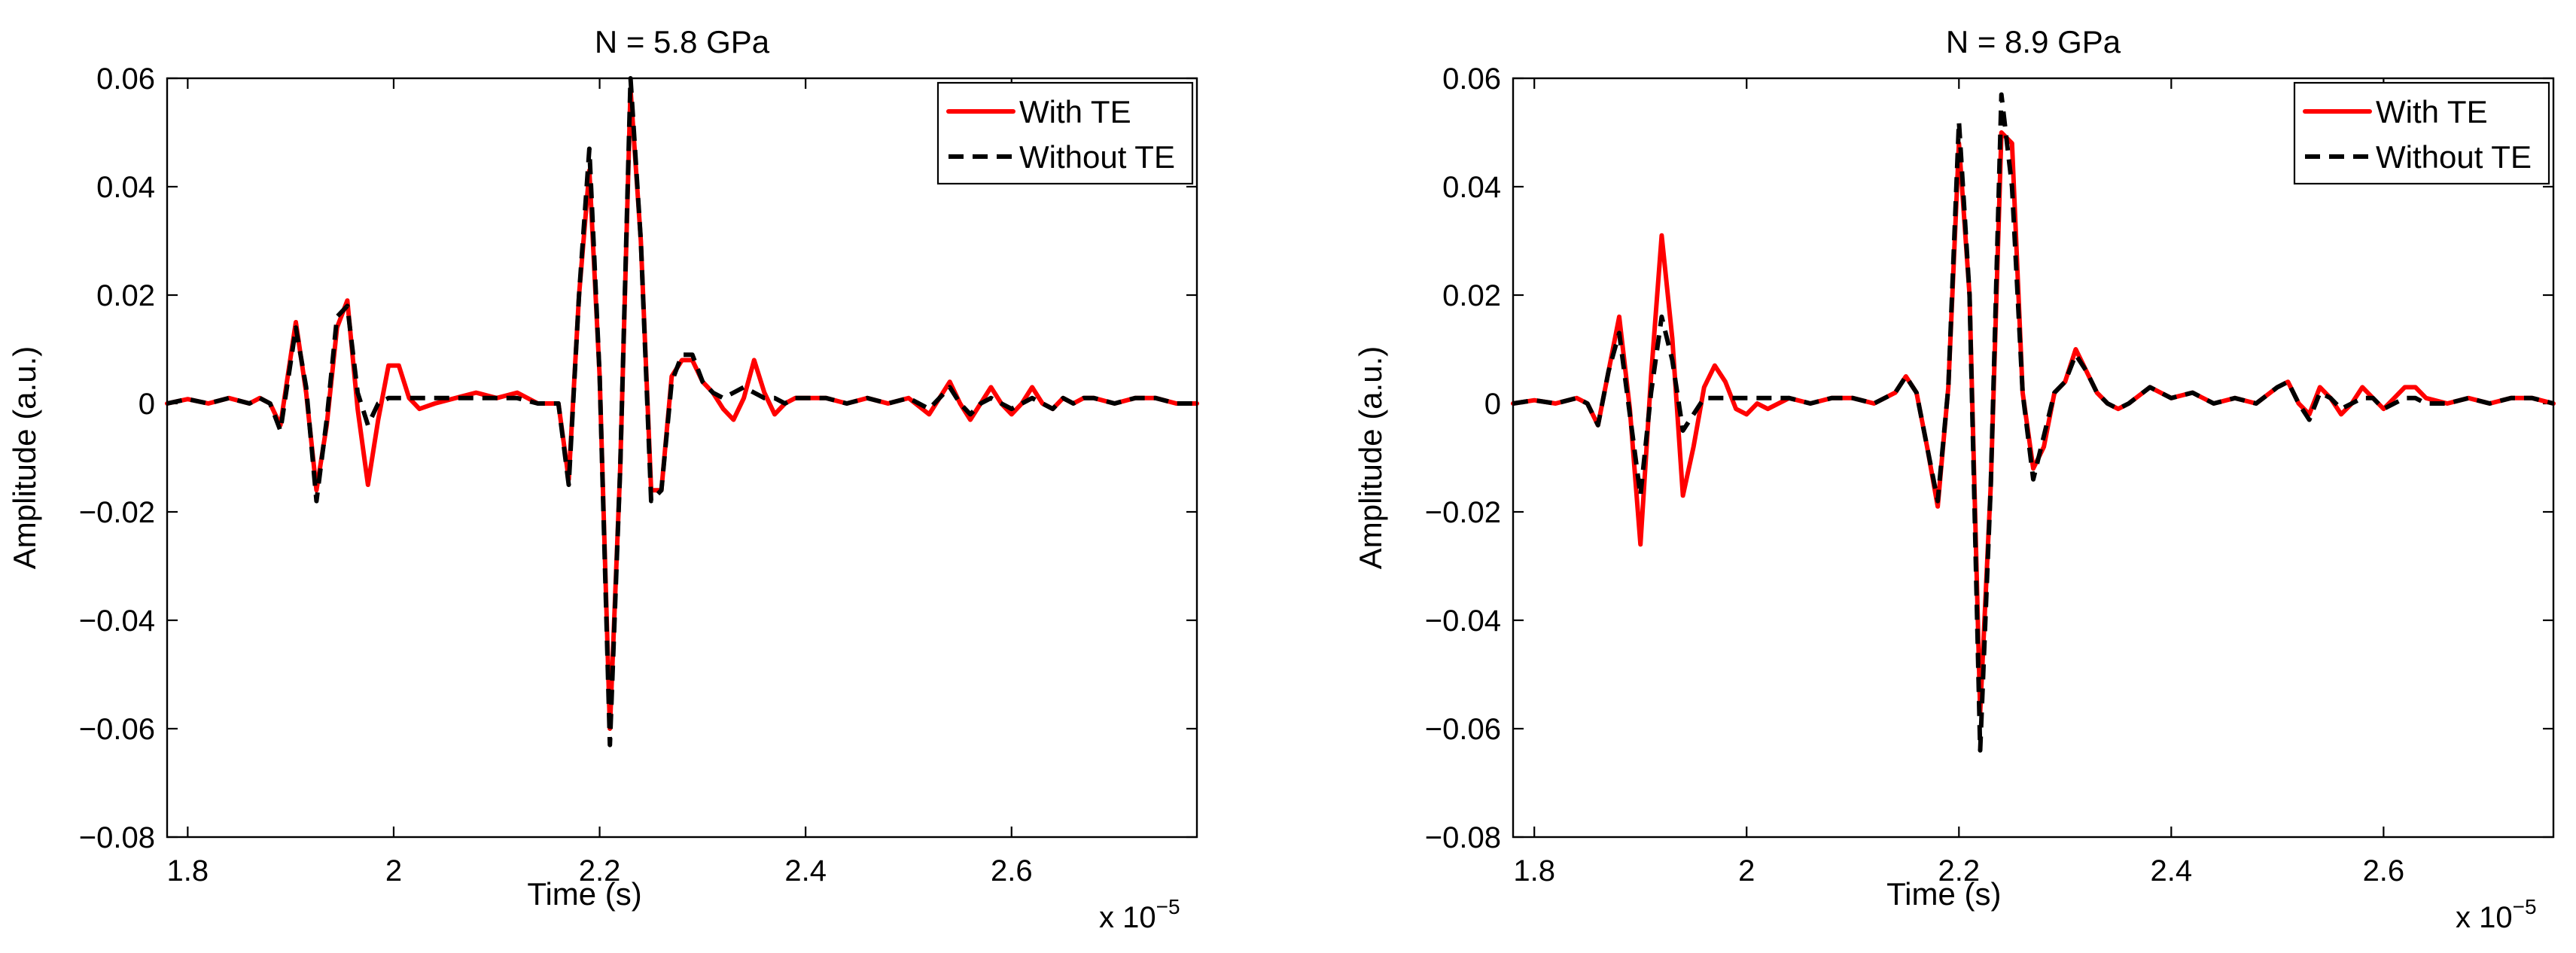  What do you see at coordinates (683, 41) in the screenshot?
I see `chart-title: N = 5.8 GPa` at bounding box center [683, 41].